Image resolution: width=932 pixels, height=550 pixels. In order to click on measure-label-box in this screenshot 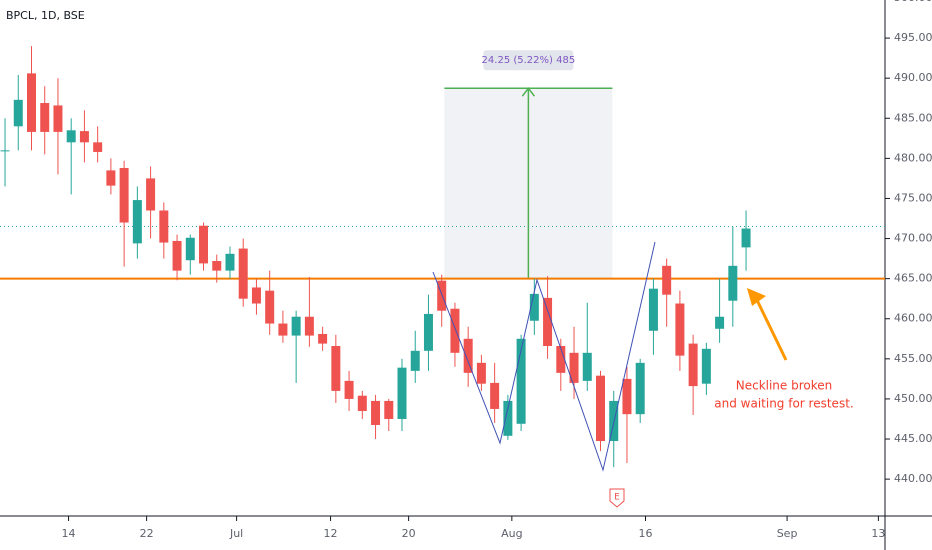, I will do `click(528, 60)`.